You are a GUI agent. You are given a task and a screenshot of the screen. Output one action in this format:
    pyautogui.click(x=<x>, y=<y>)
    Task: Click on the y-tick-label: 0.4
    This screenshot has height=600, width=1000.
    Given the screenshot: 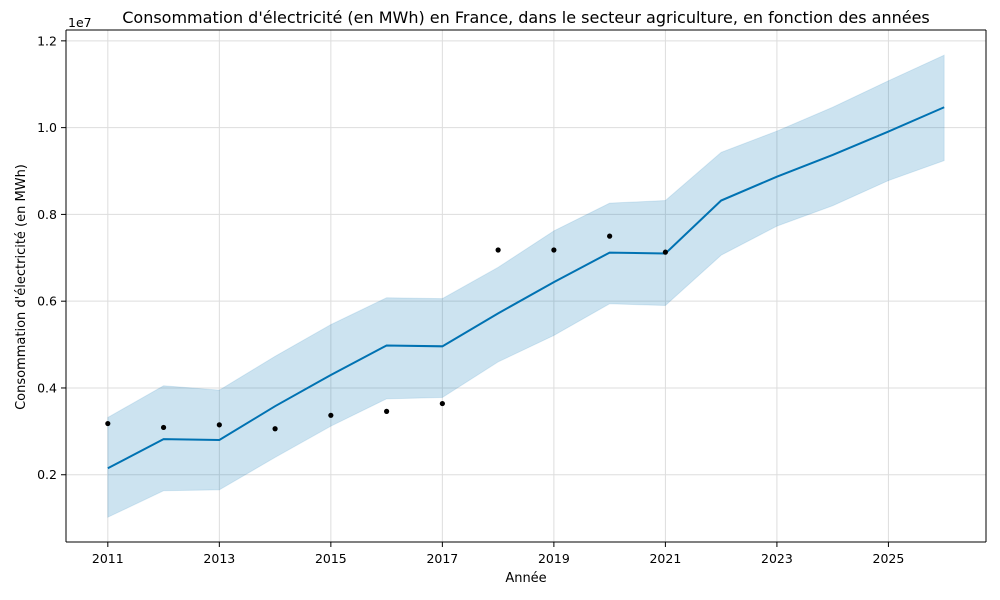 What is the action you would take?
    pyautogui.click(x=47, y=387)
    